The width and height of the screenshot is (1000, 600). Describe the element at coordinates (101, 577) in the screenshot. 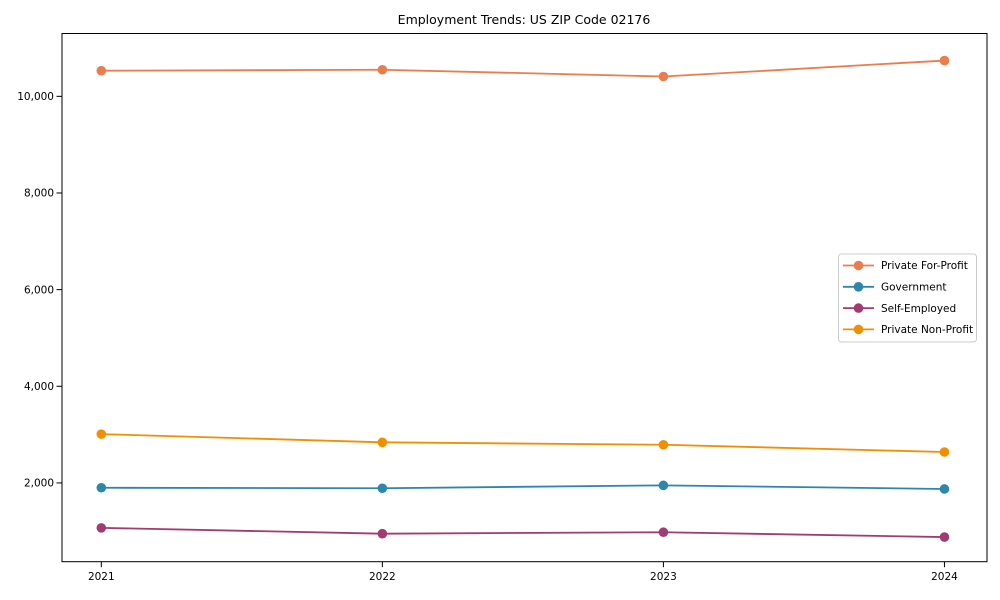

I see `x-axis-tick-label: 2021` at that location.